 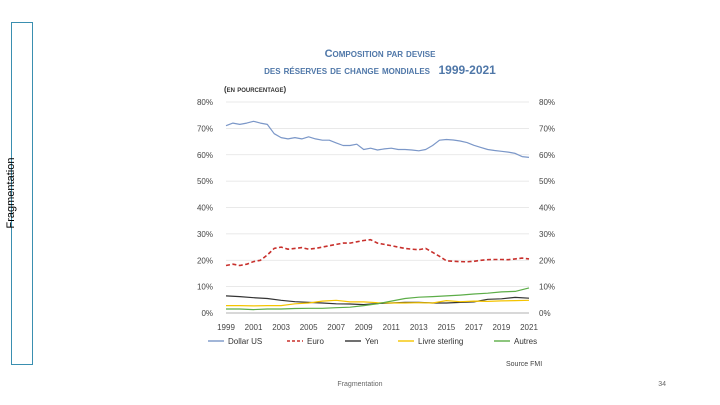 I want to click on y-tick-label-left: 40%, so click(x=205, y=208).